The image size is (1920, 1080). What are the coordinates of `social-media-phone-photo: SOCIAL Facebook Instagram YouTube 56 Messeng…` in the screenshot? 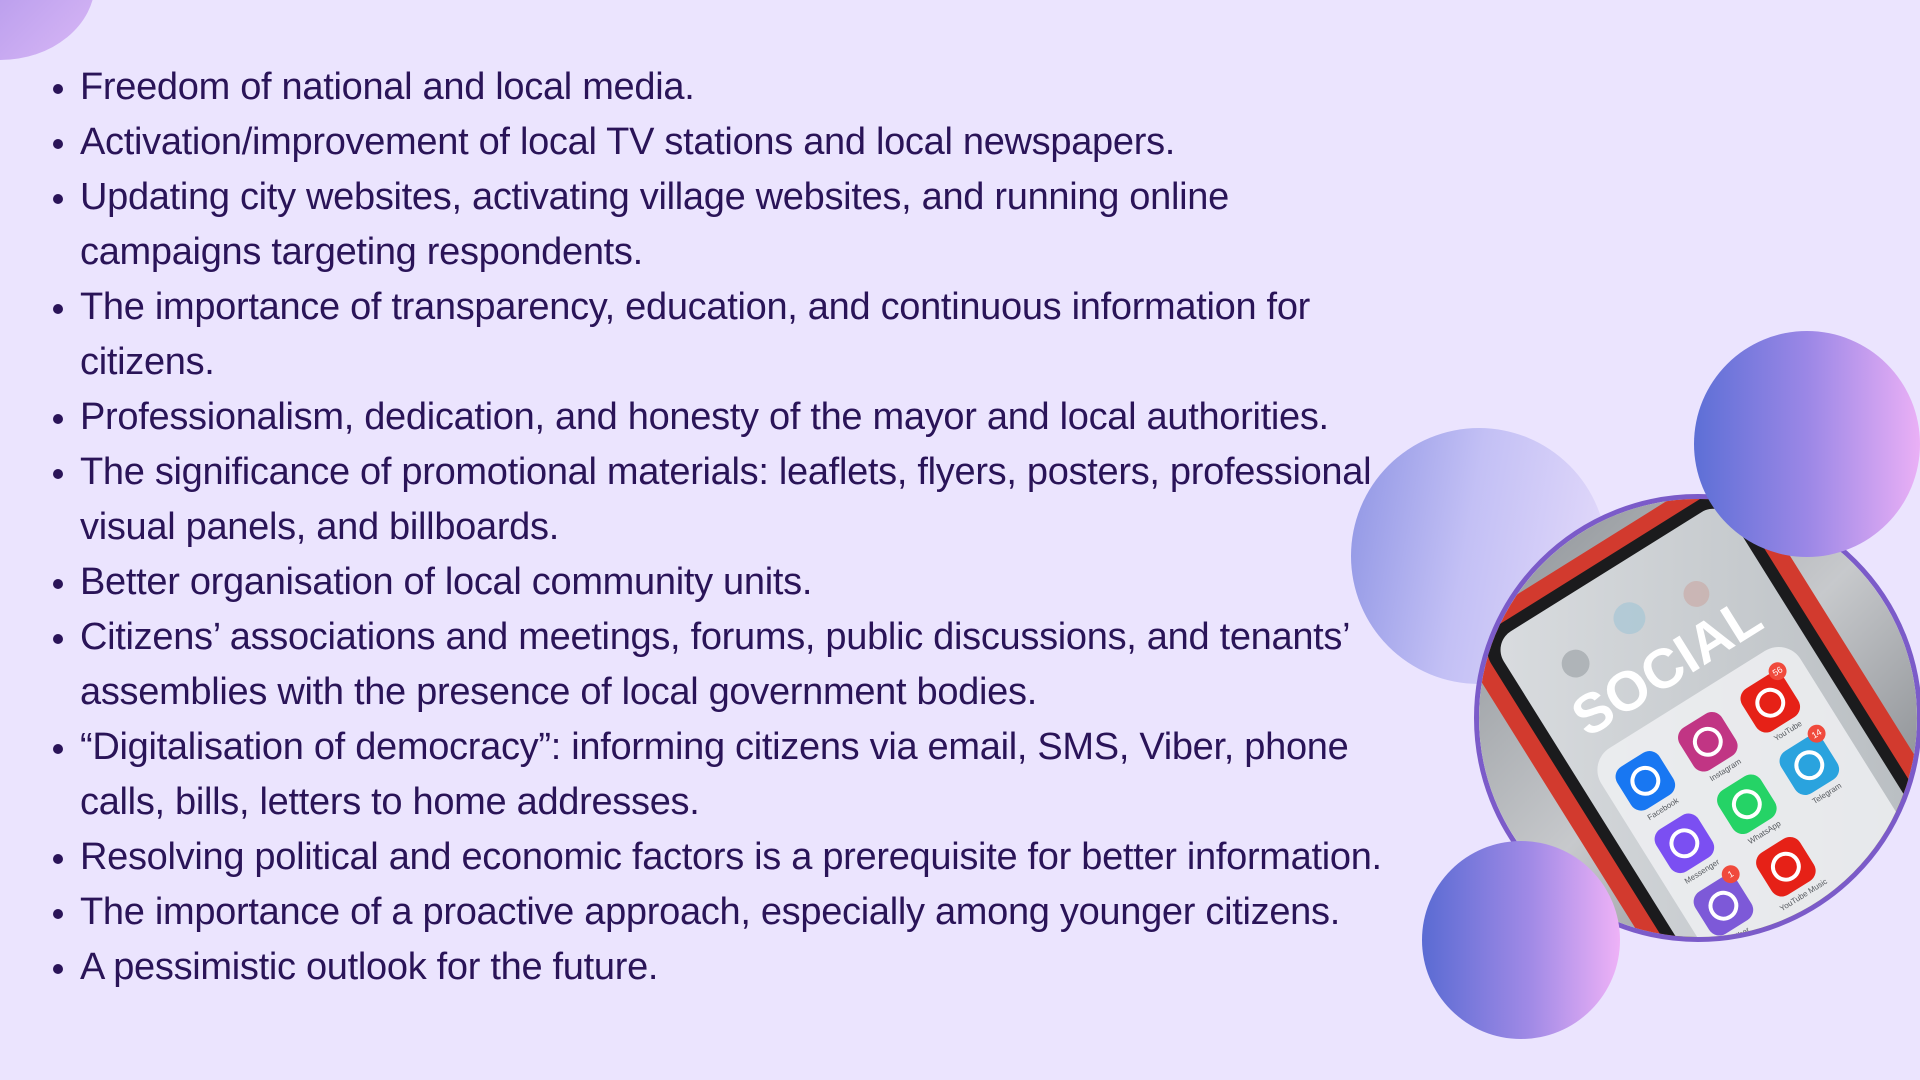 It's located at (1697, 718).